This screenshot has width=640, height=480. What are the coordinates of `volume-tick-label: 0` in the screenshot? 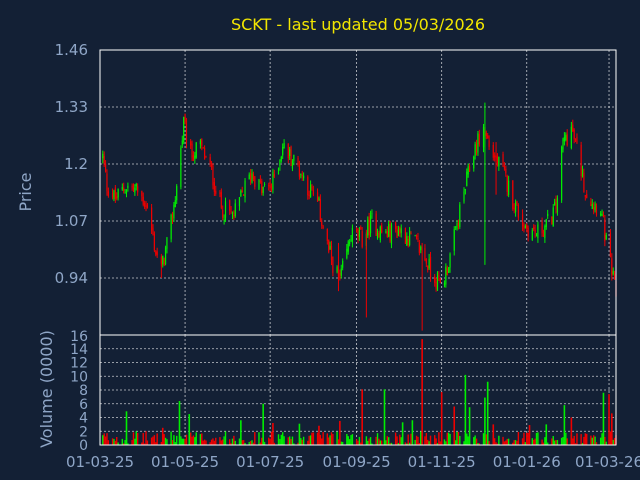 It's located at (83, 446).